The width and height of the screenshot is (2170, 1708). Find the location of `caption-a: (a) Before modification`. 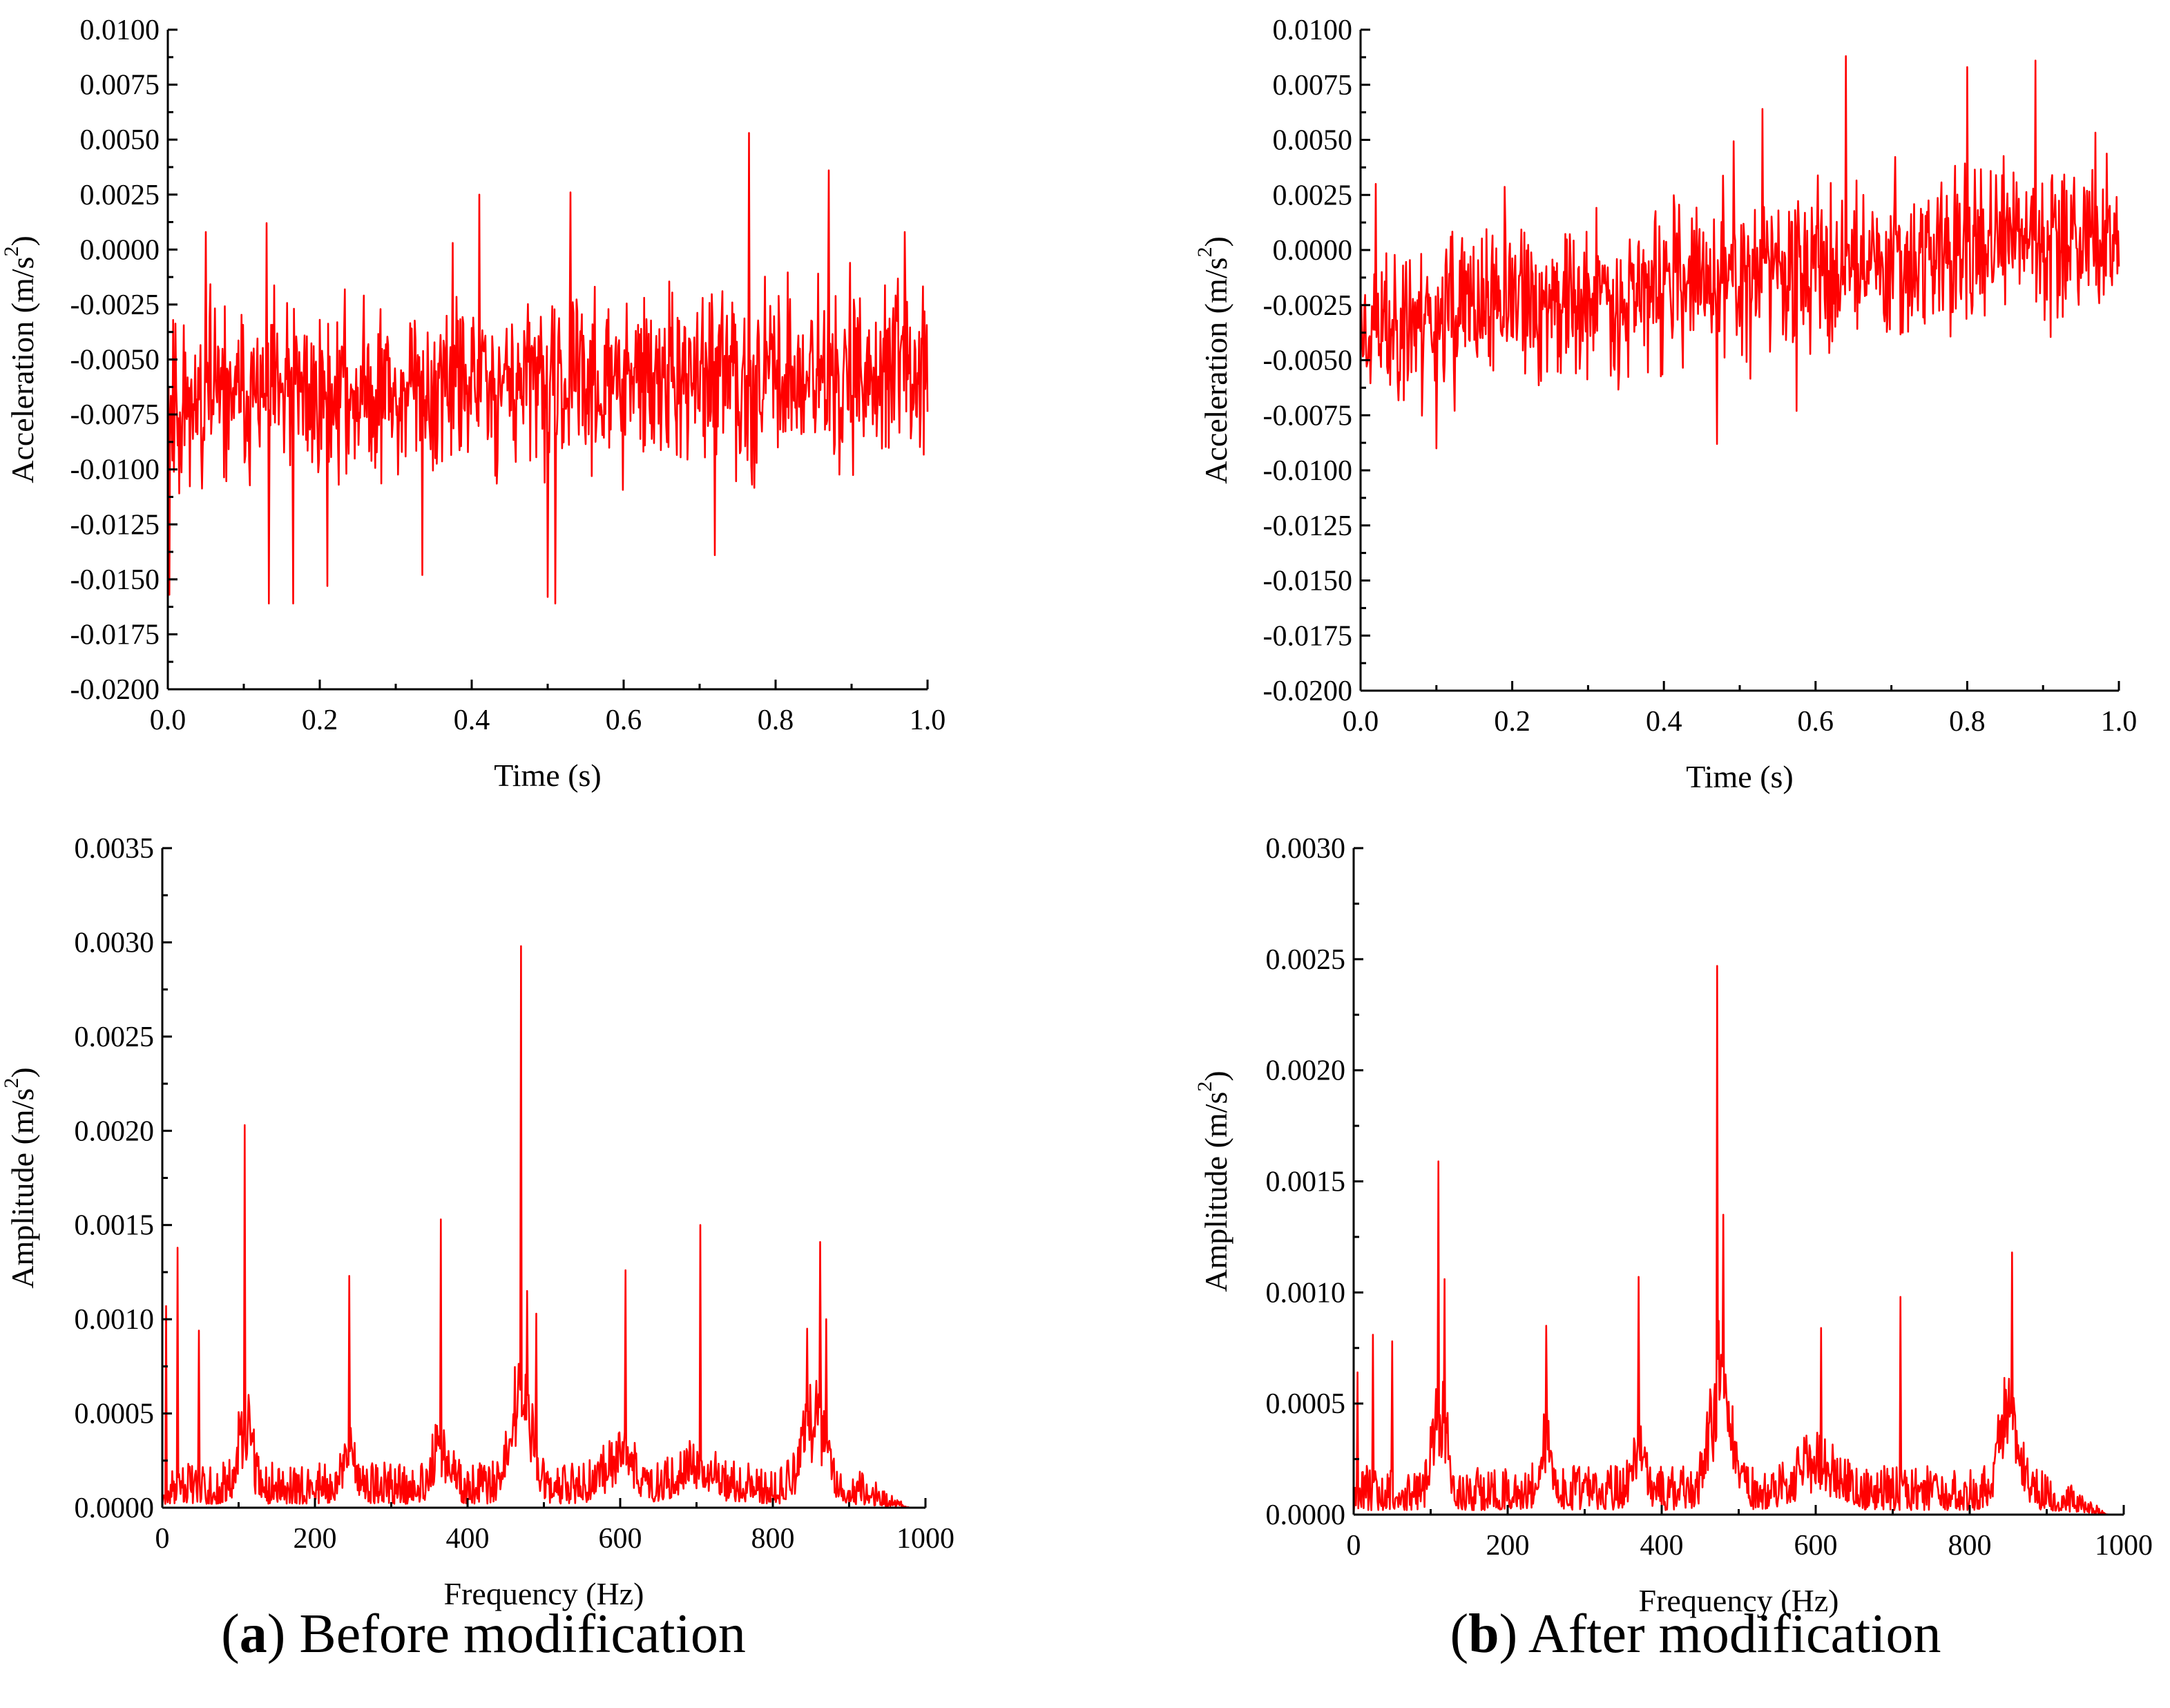

caption-a: (a) Before modification is located at coordinates (483, 1634).